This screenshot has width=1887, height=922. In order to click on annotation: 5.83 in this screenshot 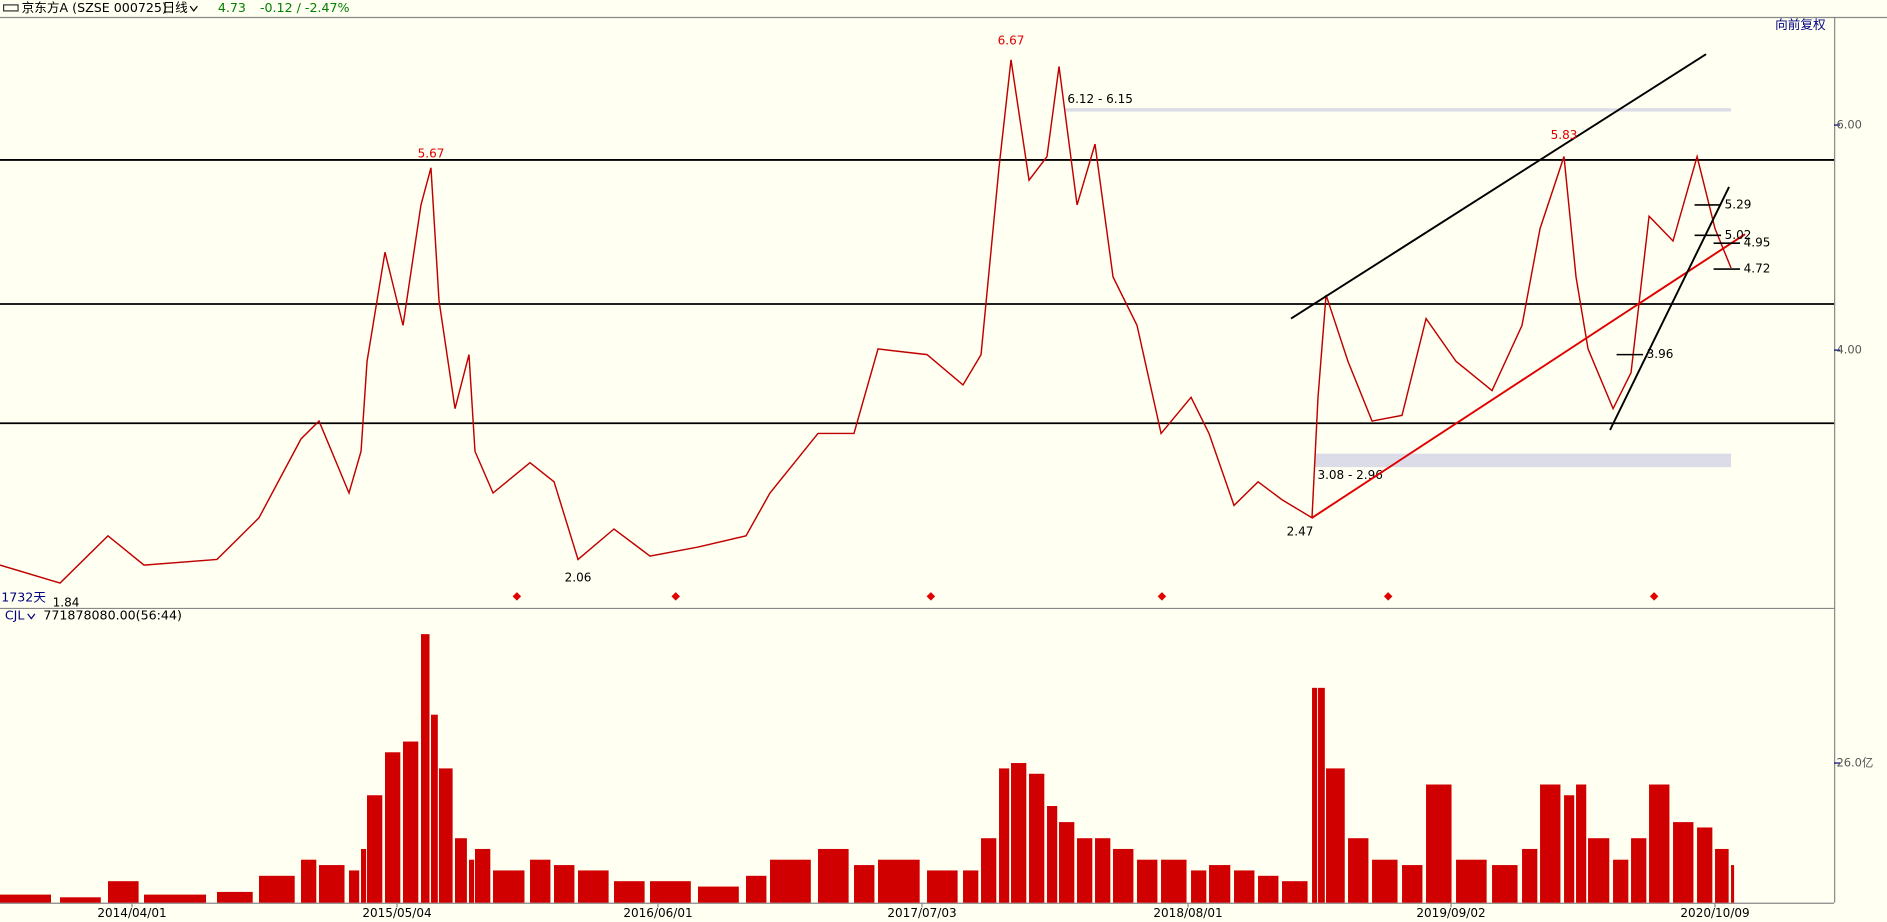, I will do `click(1564, 135)`.